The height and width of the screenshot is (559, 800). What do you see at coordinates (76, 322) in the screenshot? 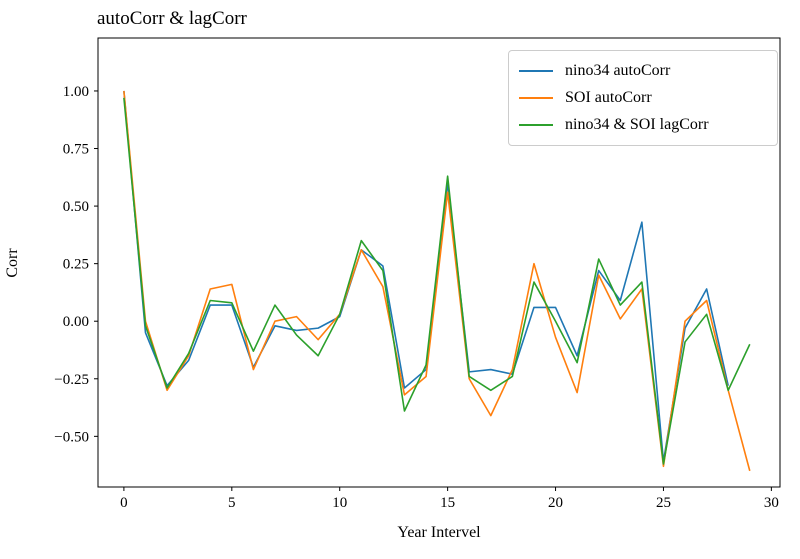
I see `y-tick-label: 0.00` at bounding box center [76, 322].